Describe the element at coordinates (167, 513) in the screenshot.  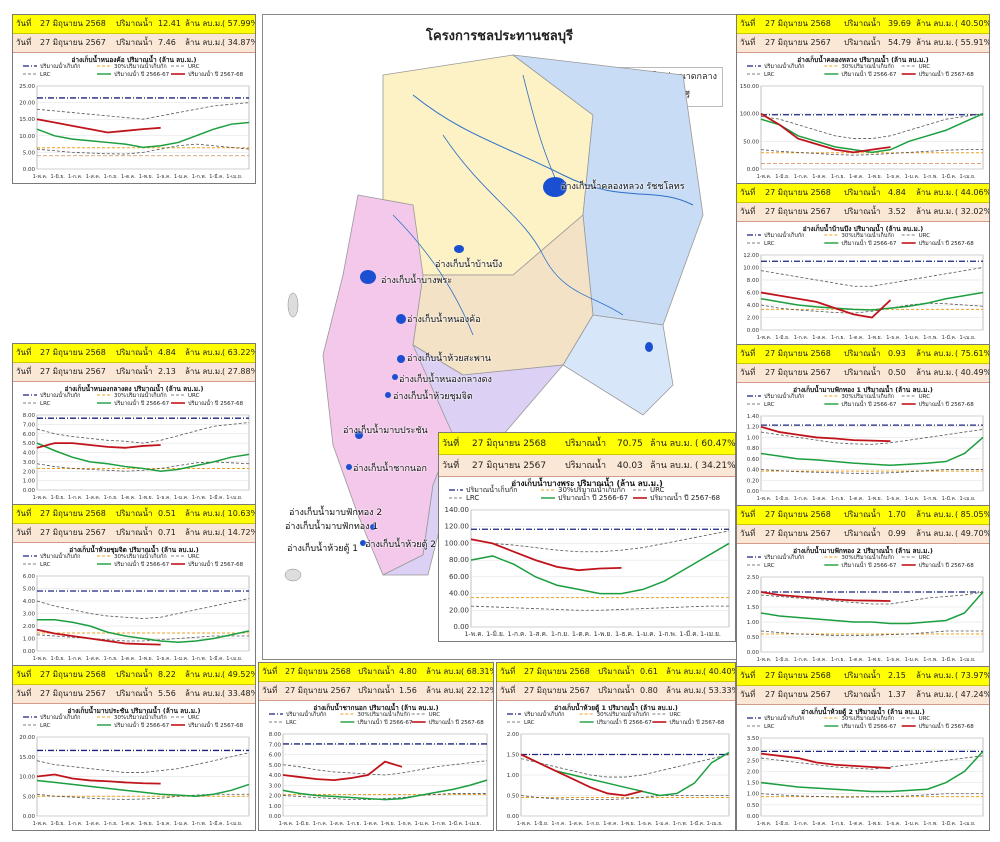
I see `amount-value: 0.51` at that location.